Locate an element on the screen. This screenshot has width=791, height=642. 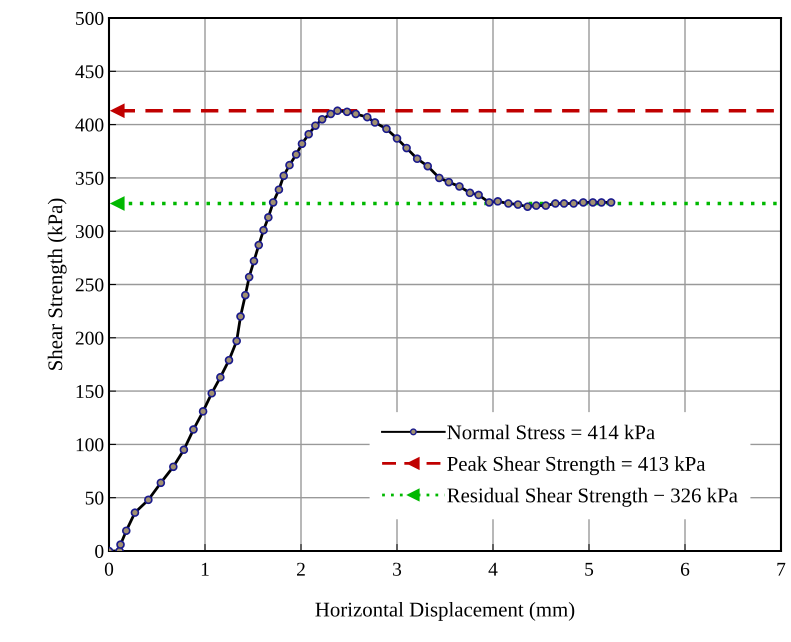
y-tick-label: 150 is located at coordinates (90, 391).